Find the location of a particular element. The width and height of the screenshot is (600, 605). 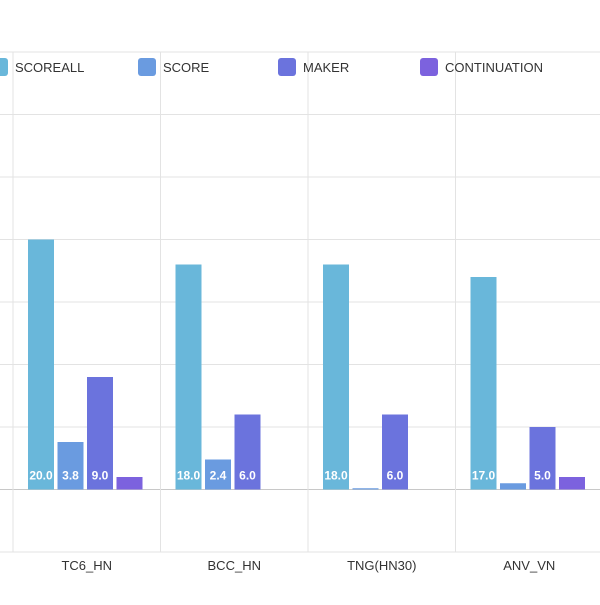

legend-label: SCOREALL is located at coordinates (49, 67).